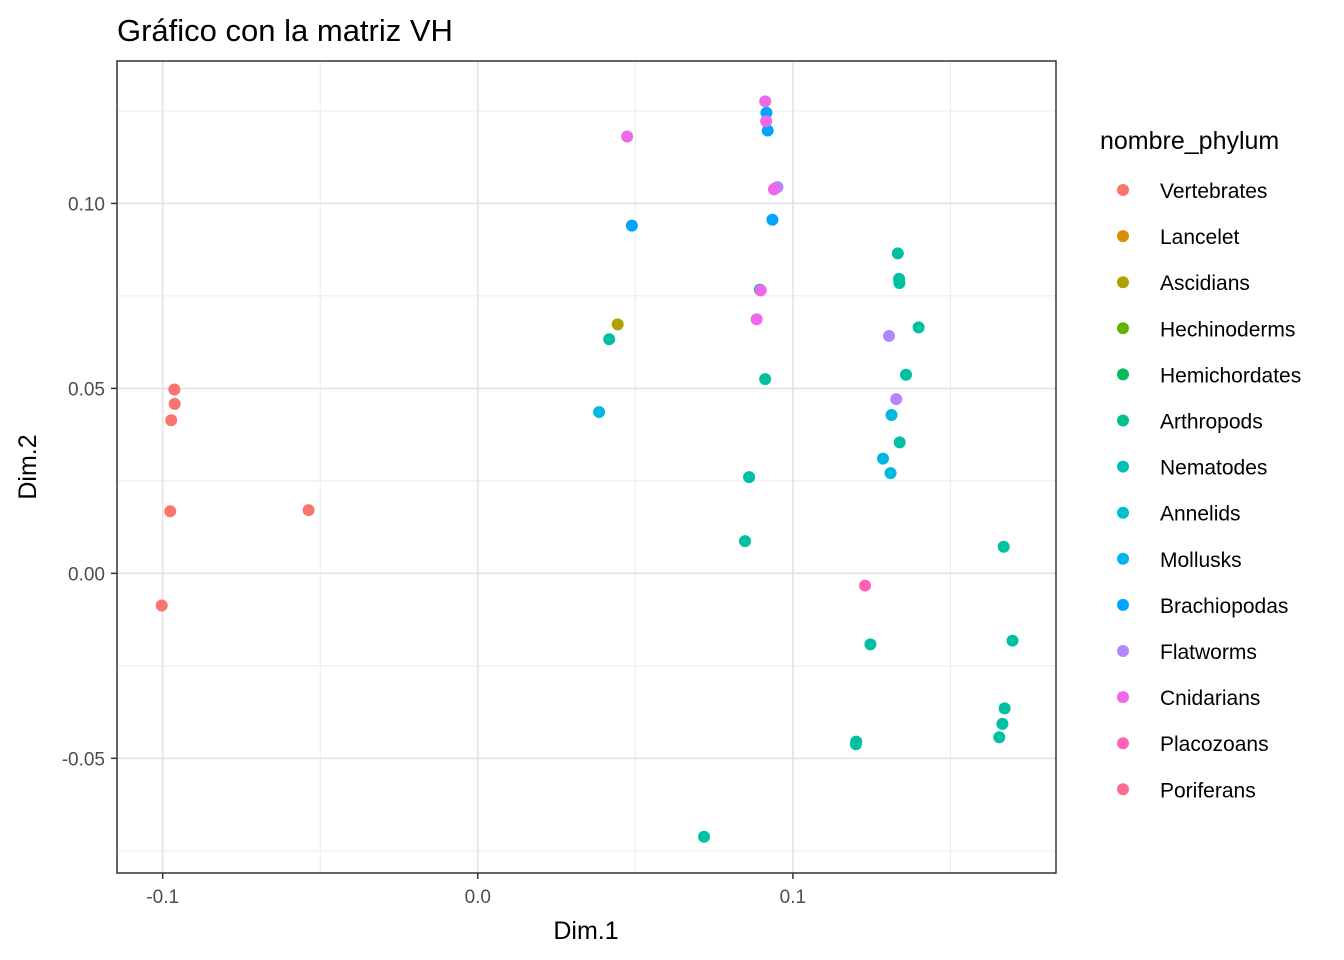 This screenshot has width=1344, height=960. I want to click on legend-key-poriferans, so click(1123, 789).